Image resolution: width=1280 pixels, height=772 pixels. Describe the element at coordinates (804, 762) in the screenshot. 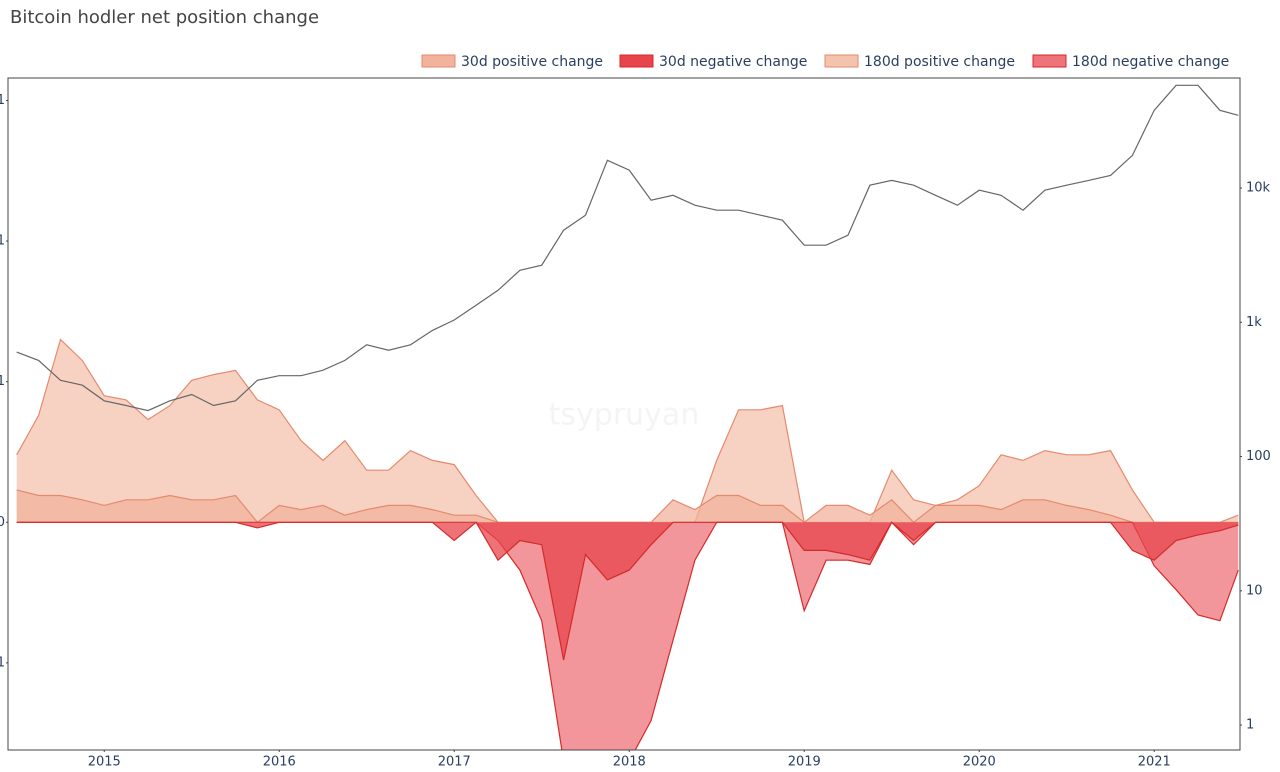

I see `x-tick-label: 2019` at that location.